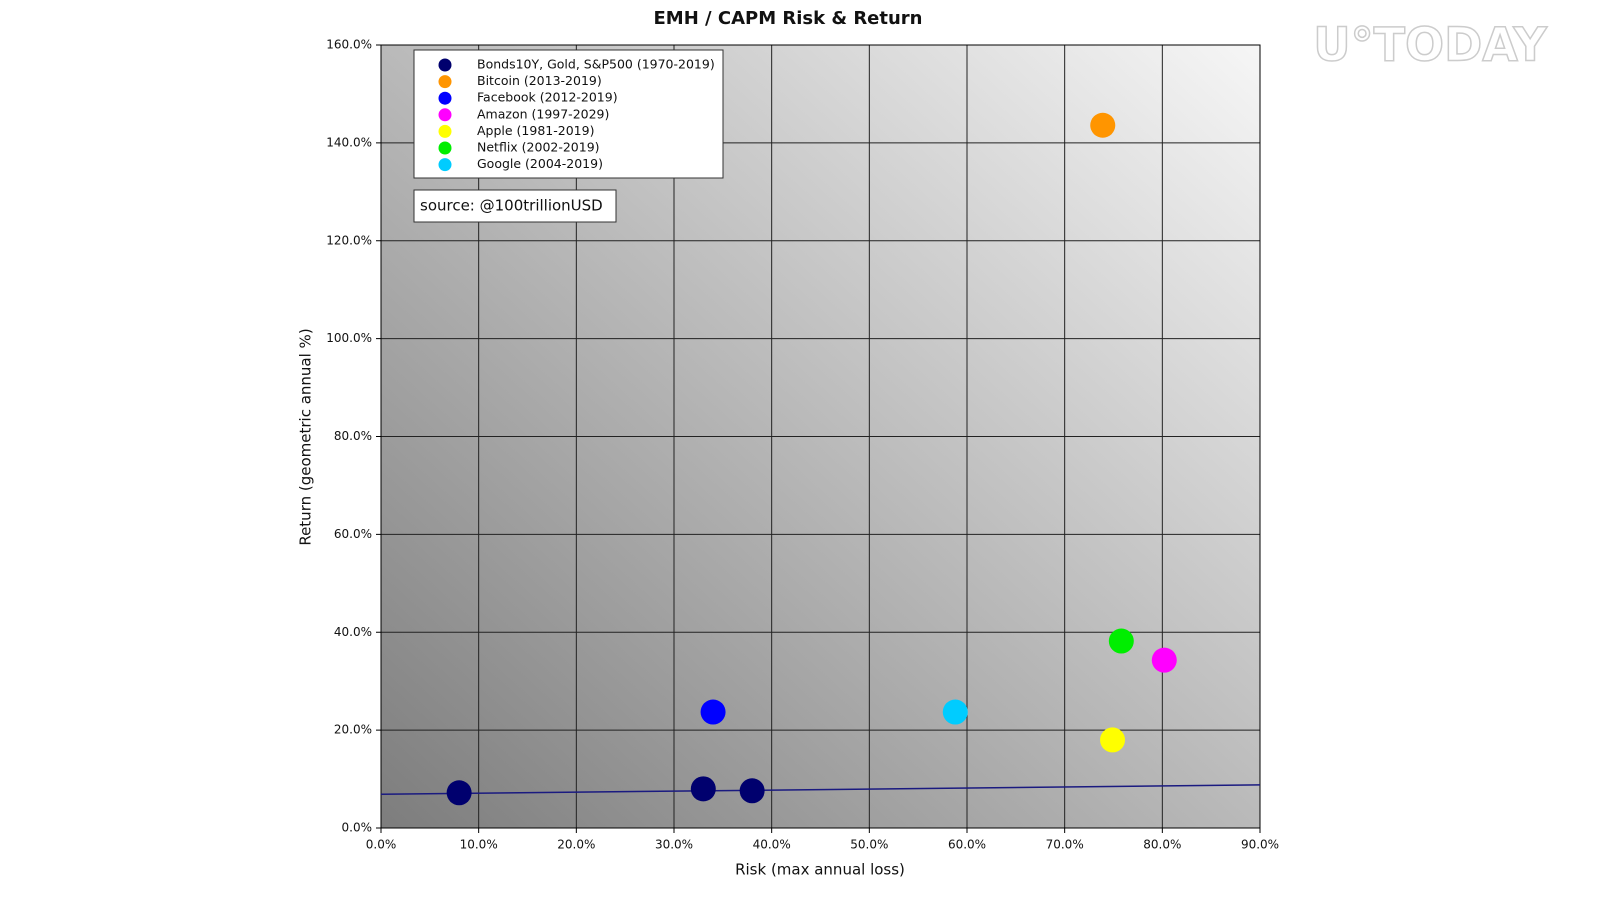 The height and width of the screenshot is (900, 1600). I want to click on x-tick-label: 50.0%, so click(869, 845).